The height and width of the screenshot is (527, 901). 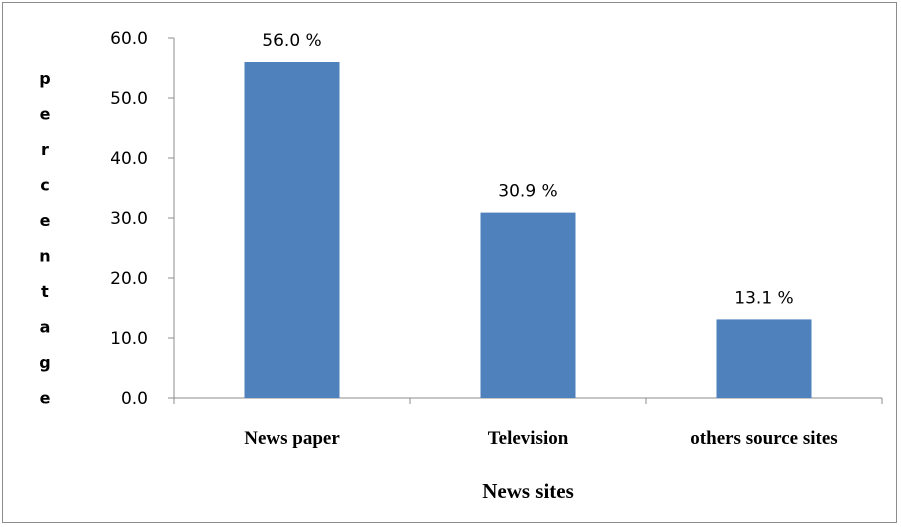 I want to click on x-tick-label: Television, so click(x=528, y=438).